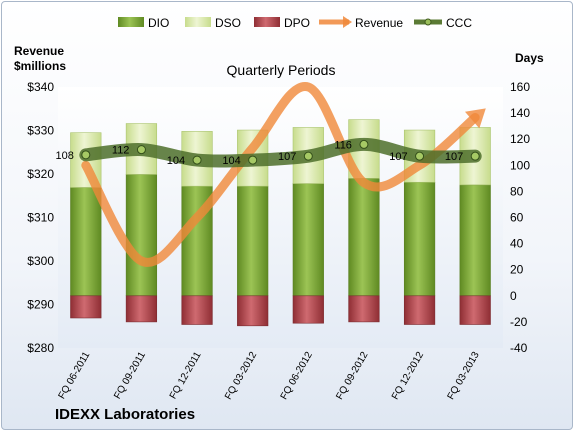 The height and width of the screenshot is (433, 576). Describe the element at coordinates (475, 118) in the screenshot. I see `revenue-arrowhead` at that location.